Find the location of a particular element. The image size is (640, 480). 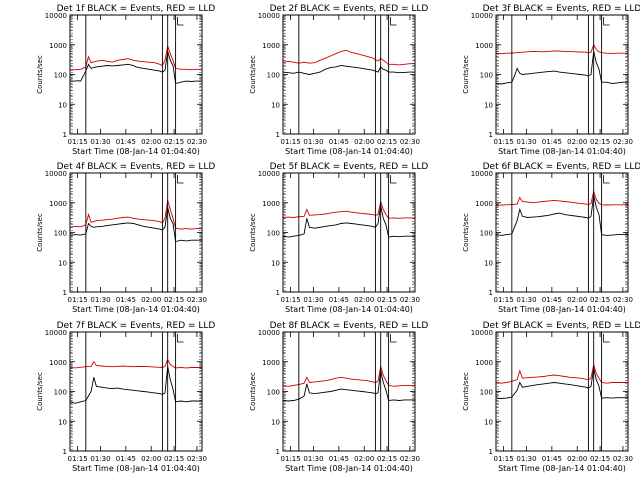

panel-title: Det 9f BLACK = Events, RED = LLD is located at coordinates (561, 326).